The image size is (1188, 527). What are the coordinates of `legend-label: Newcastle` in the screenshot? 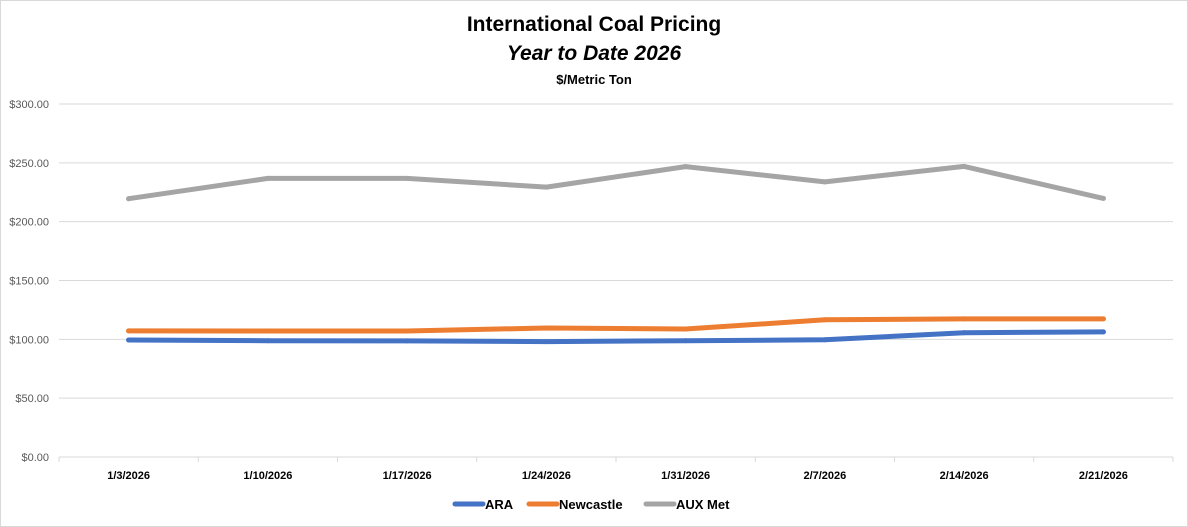 It's located at (591, 504).